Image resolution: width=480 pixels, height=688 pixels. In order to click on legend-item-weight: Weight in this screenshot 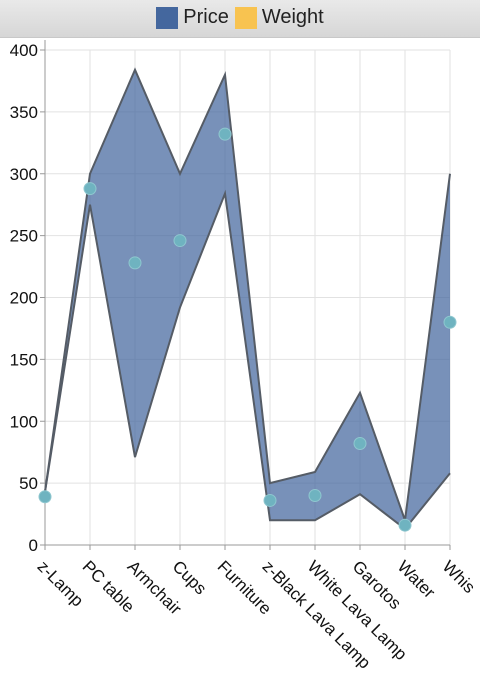, I will do `click(279, 17)`.